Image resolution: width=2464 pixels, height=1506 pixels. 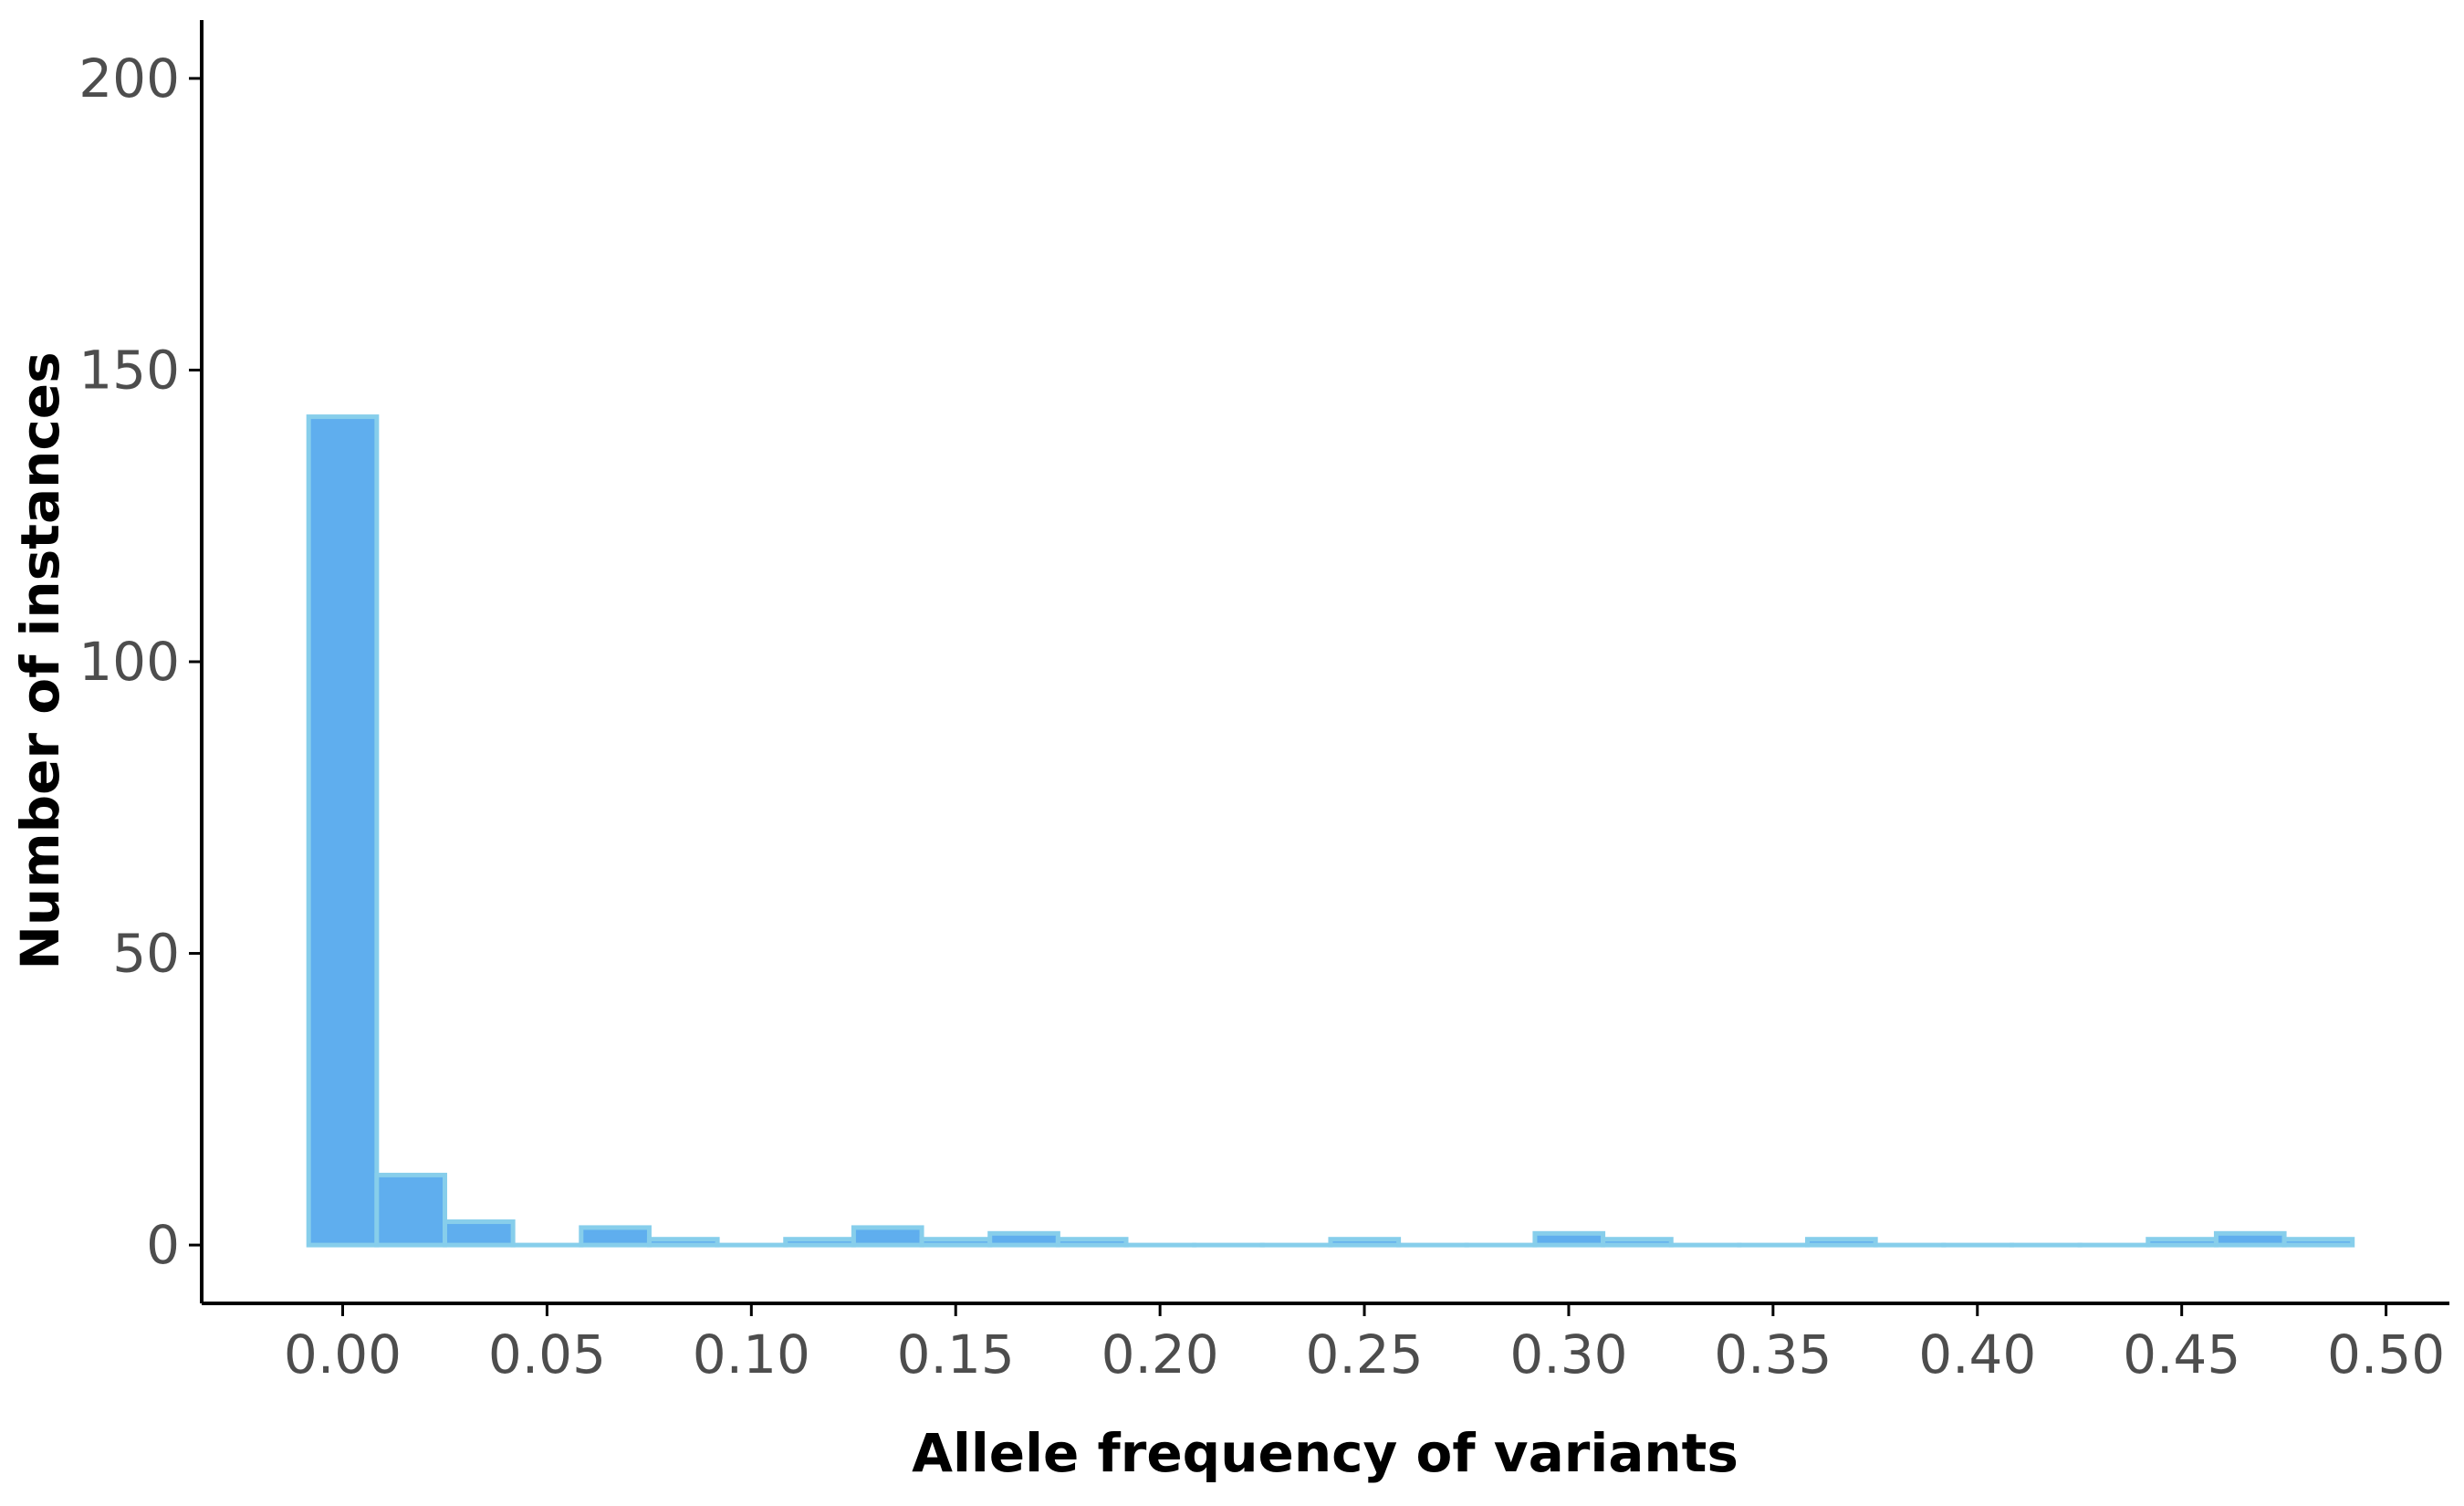 What do you see at coordinates (2181, 1354) in the screenshot?
I see `x-tick-label: 0.45` at bounding box center [2181, 1354].